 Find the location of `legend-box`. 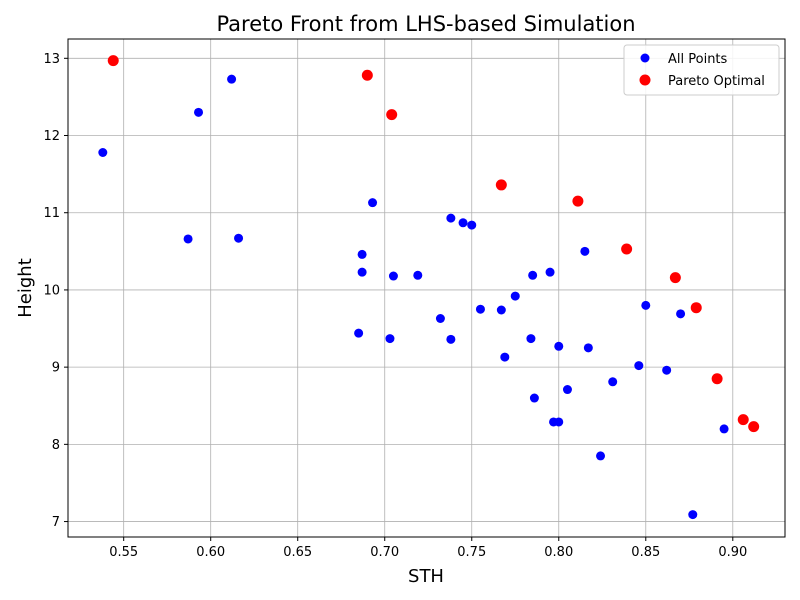

legend-box is located at coordinates (701, 70).